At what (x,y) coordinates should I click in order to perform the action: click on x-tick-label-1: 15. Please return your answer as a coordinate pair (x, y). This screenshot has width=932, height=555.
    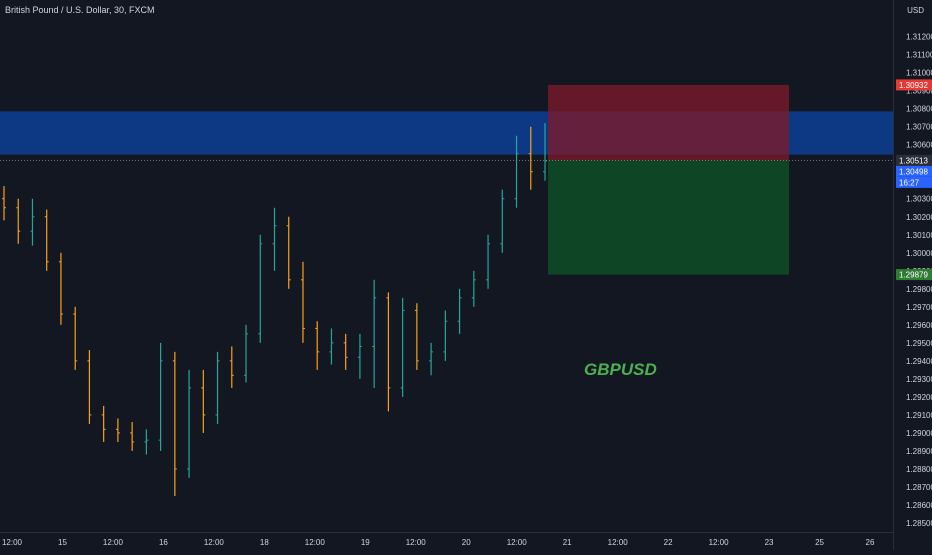
    Looking at the image, I should click on (62, 542).